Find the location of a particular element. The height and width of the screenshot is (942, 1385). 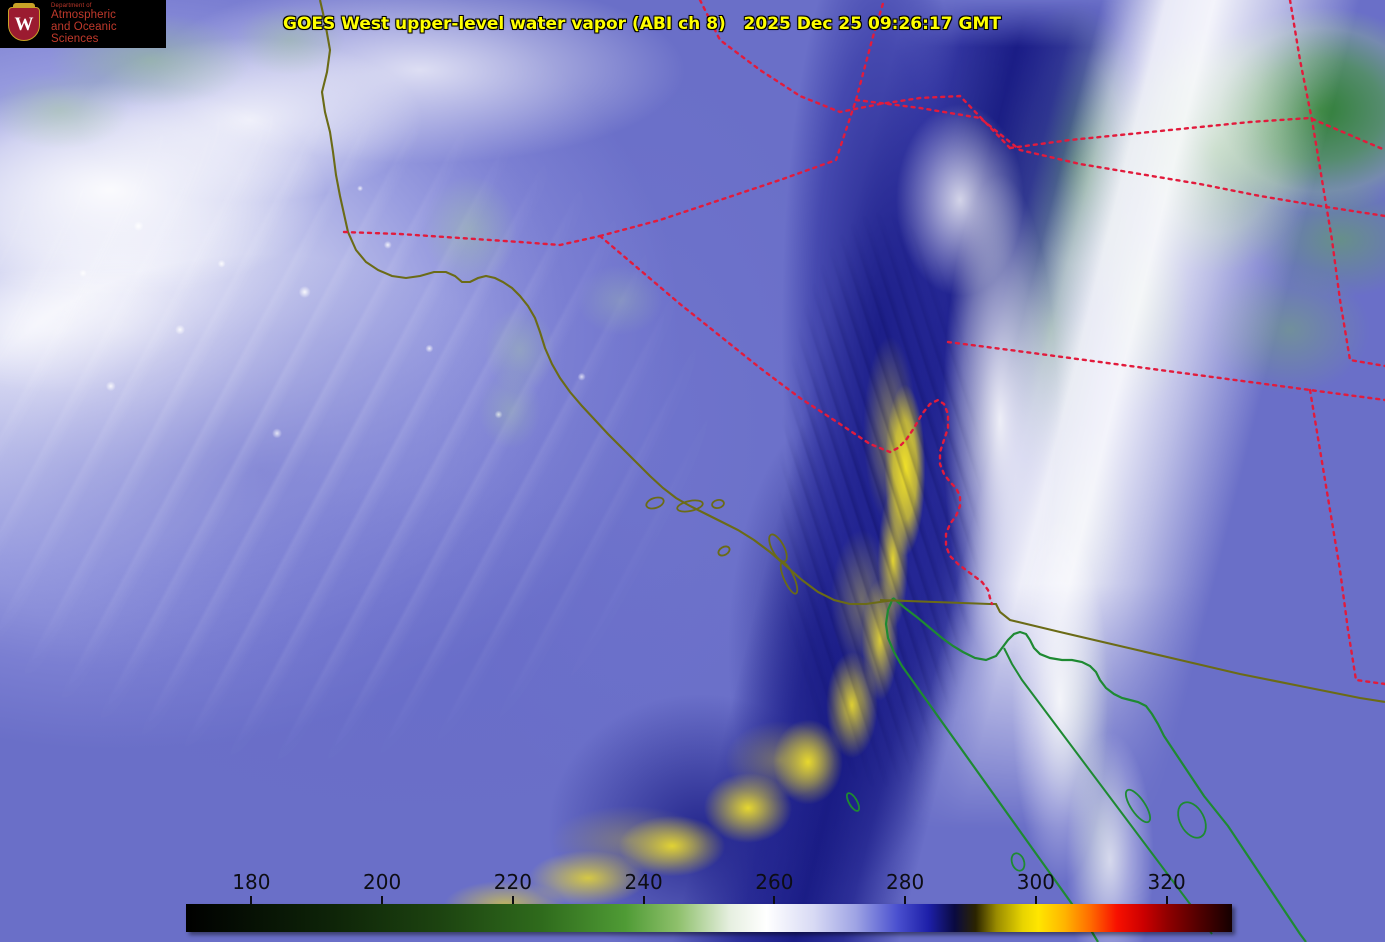

colorbar: 180 200 220 240 260 280 300 320 is located at coordinates (709, 904).